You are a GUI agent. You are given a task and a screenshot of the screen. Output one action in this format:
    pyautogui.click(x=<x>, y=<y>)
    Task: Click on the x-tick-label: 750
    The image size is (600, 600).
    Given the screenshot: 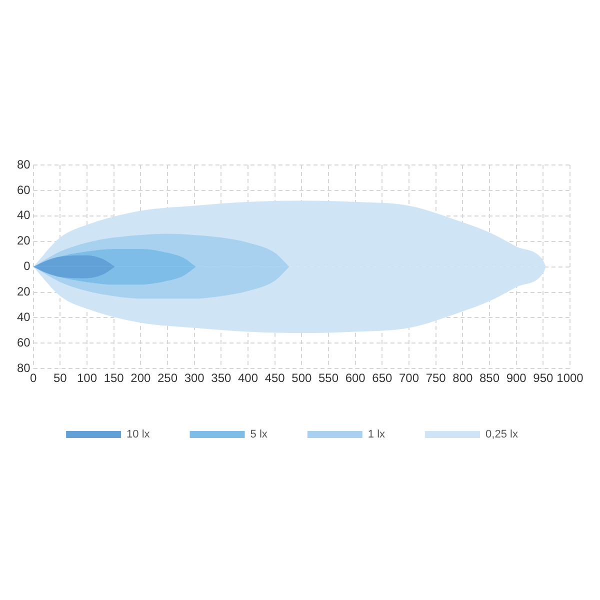 What is the action you would take?
    pyautogui.click(x=436, y=378)
    